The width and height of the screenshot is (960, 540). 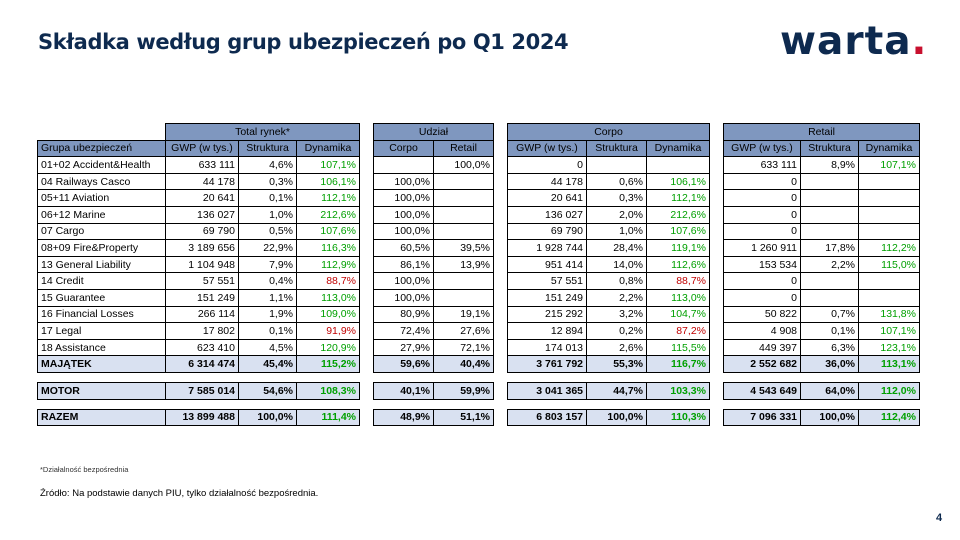 What do you see at coordinates (267, 181) in the screenshot?
I see `cell-t-str: 0,3%` at bounding box center [267, 181].